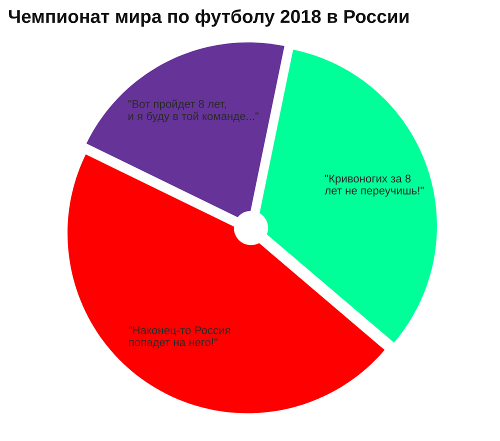  What do you see at coordinates (374, 185) in the screenshot?
I see `slice-label: "Кривоногих за 8 лет не переучишь!"` at bounding box center [374, 185].